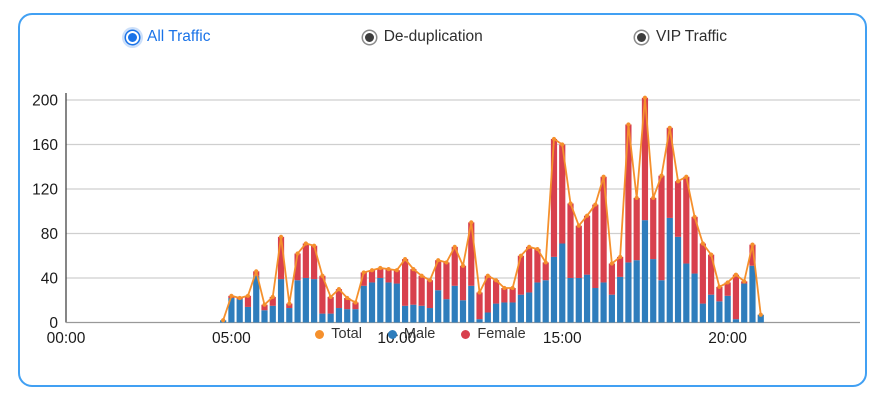 This screenshot has width=887, height=401. What do you see at coordinates (45, 101) in the screenshot?
I see `svg-text: 200` at bounding box center [45, 101].